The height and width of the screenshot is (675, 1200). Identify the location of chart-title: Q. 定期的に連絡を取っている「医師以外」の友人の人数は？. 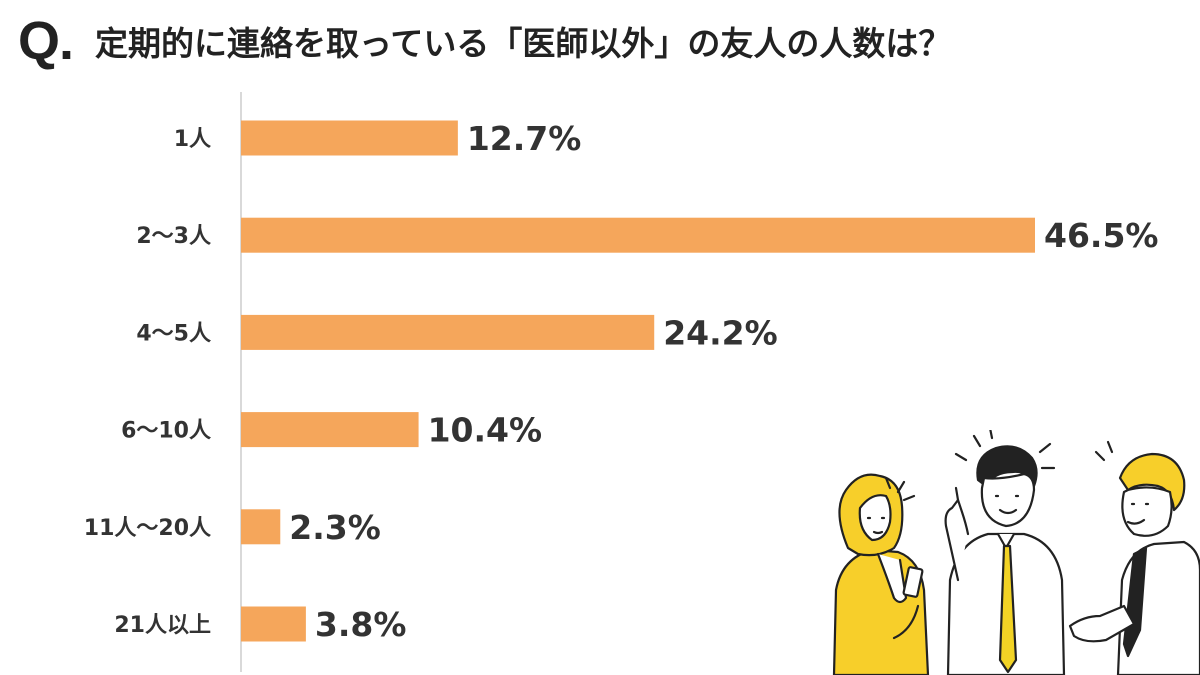
(484, 41).